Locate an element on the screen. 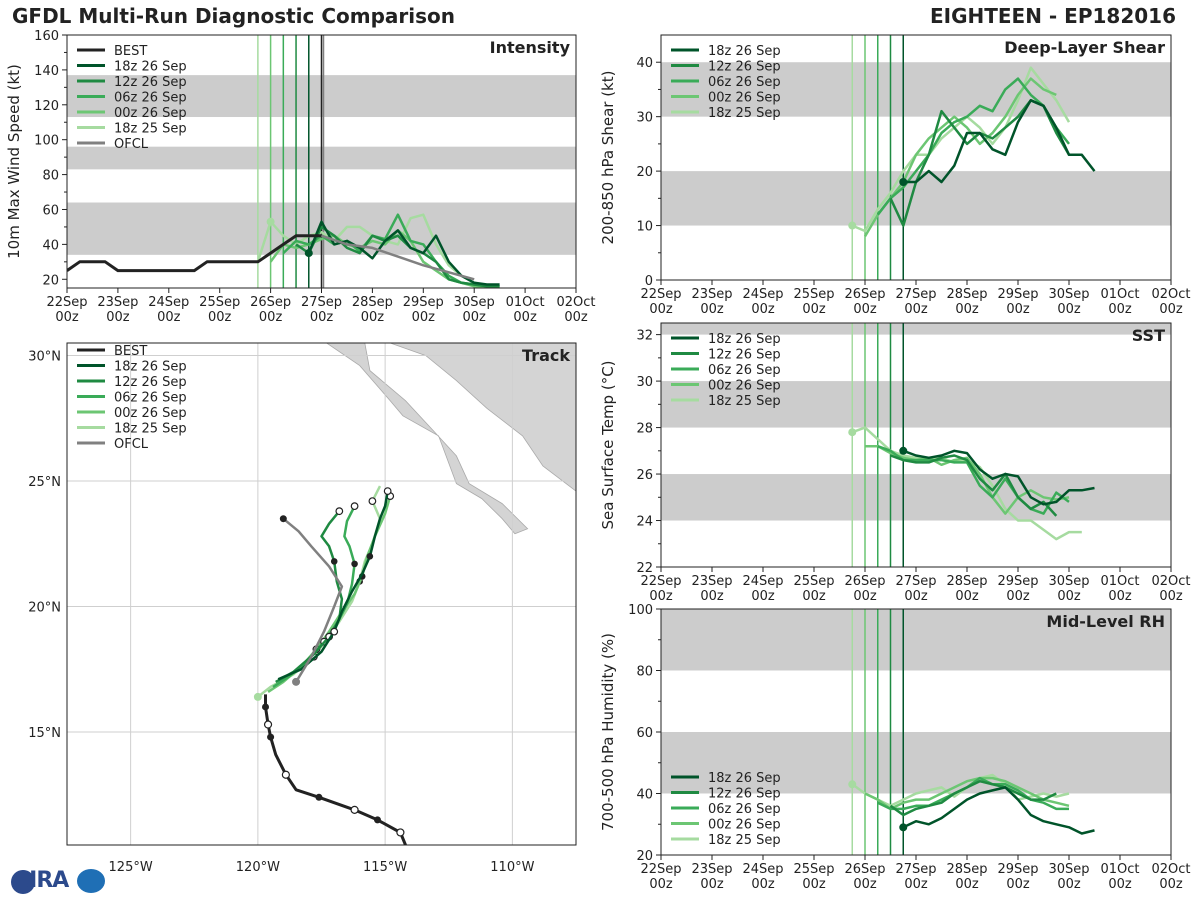  legend-label: OFCL is located at coordinates (131, 144).